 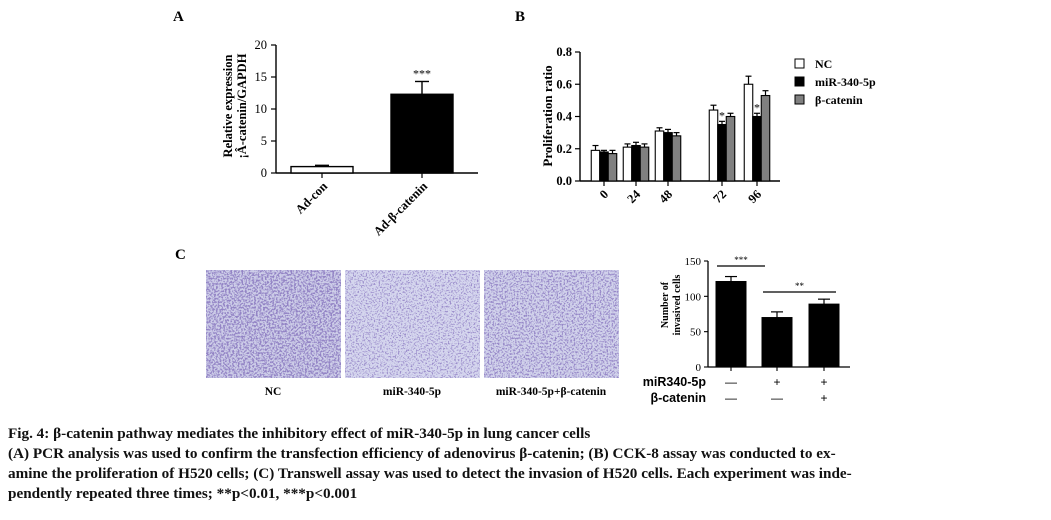 What do you see at coordinates (242, 105) in the screenshot?
I see `chart-a-ylabel-2: ¡Â-catenin/GAPDH` at bounding box center [242, 105].